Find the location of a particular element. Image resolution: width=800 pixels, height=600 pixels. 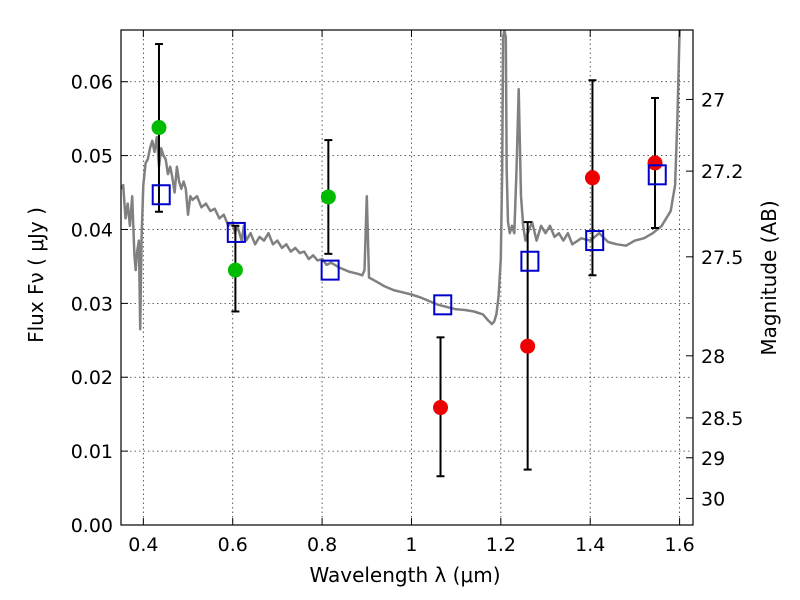

right-tick-label: 27.5 is located at coordinates (722, 258).